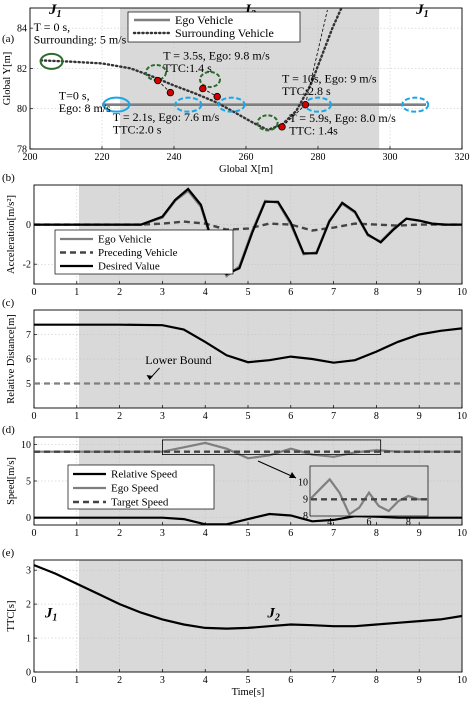 This screenshot has width=474, height=715. Describe the element at coordinates (329, 79) in the screenshot. I see `annotation-text: T = 10s, Ego: 9 m/s` at that location.